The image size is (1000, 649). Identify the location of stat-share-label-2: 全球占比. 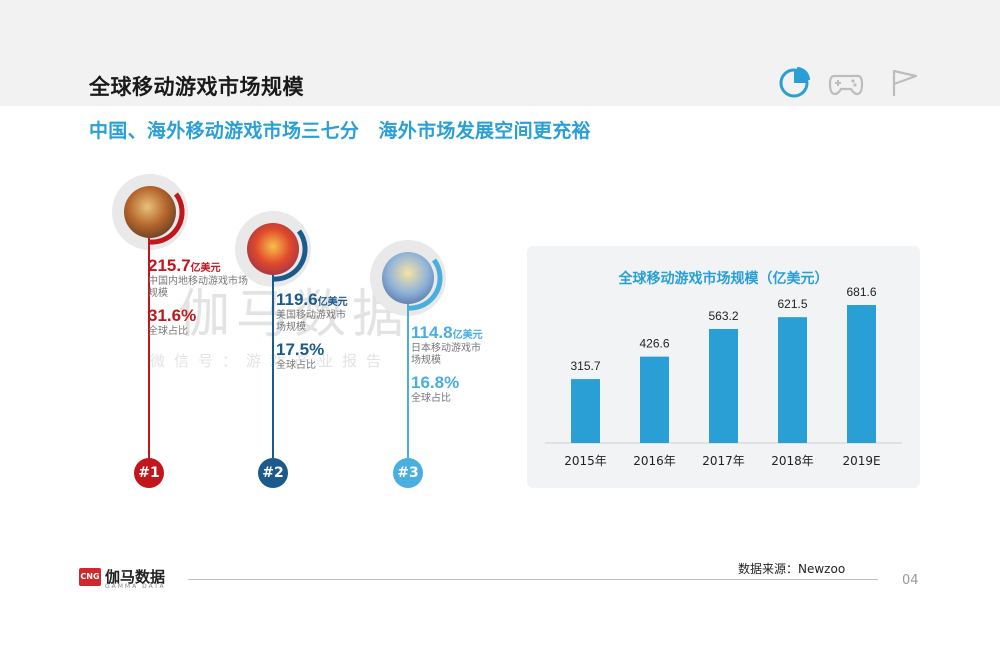
(296, 365).